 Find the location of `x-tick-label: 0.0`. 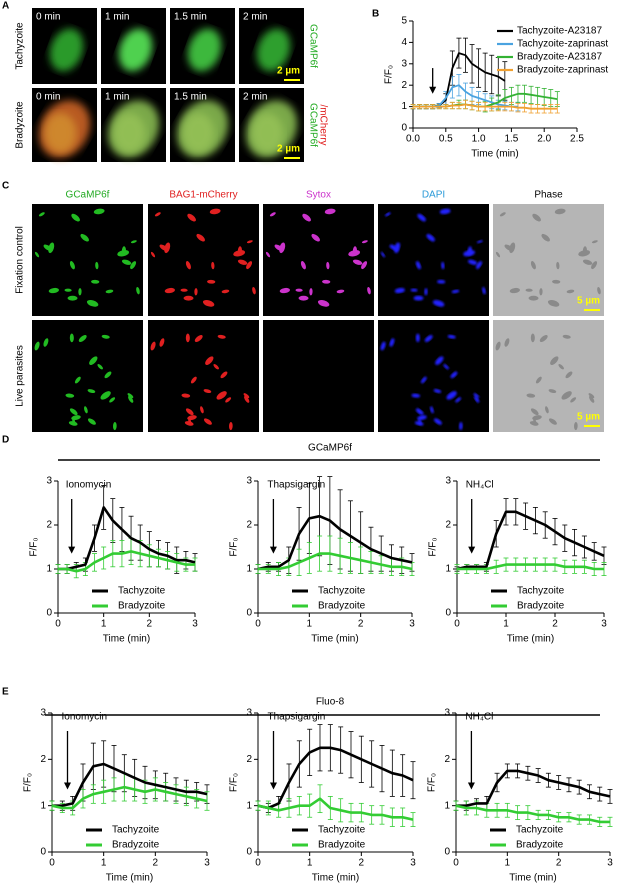

x-tick-label: 0.0 is located at coordinates (413, 139).